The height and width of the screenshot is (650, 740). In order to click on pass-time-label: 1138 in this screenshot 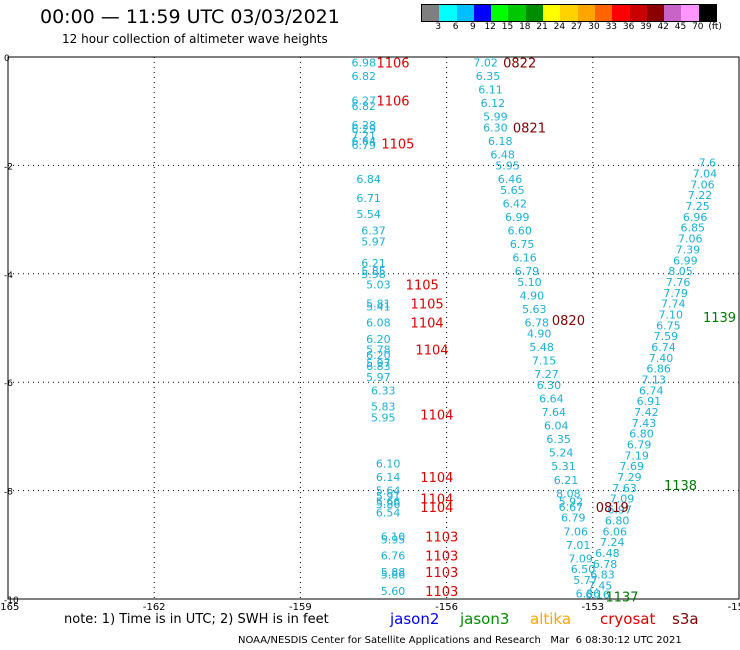, I will do `click(680, 486)`.